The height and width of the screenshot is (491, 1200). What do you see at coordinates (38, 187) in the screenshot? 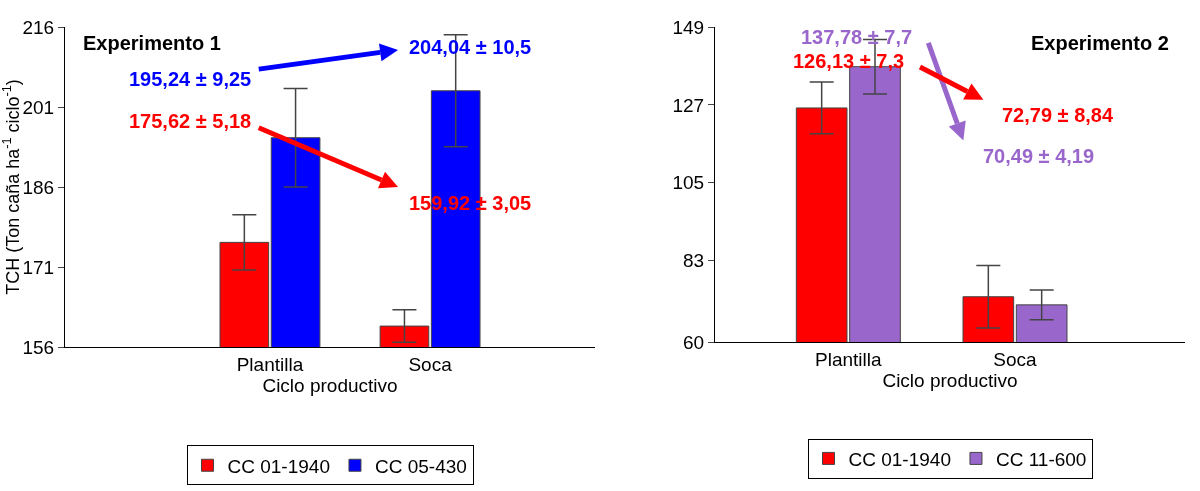
I see `y-tick-label: 186` at bounding box center [38, 187].